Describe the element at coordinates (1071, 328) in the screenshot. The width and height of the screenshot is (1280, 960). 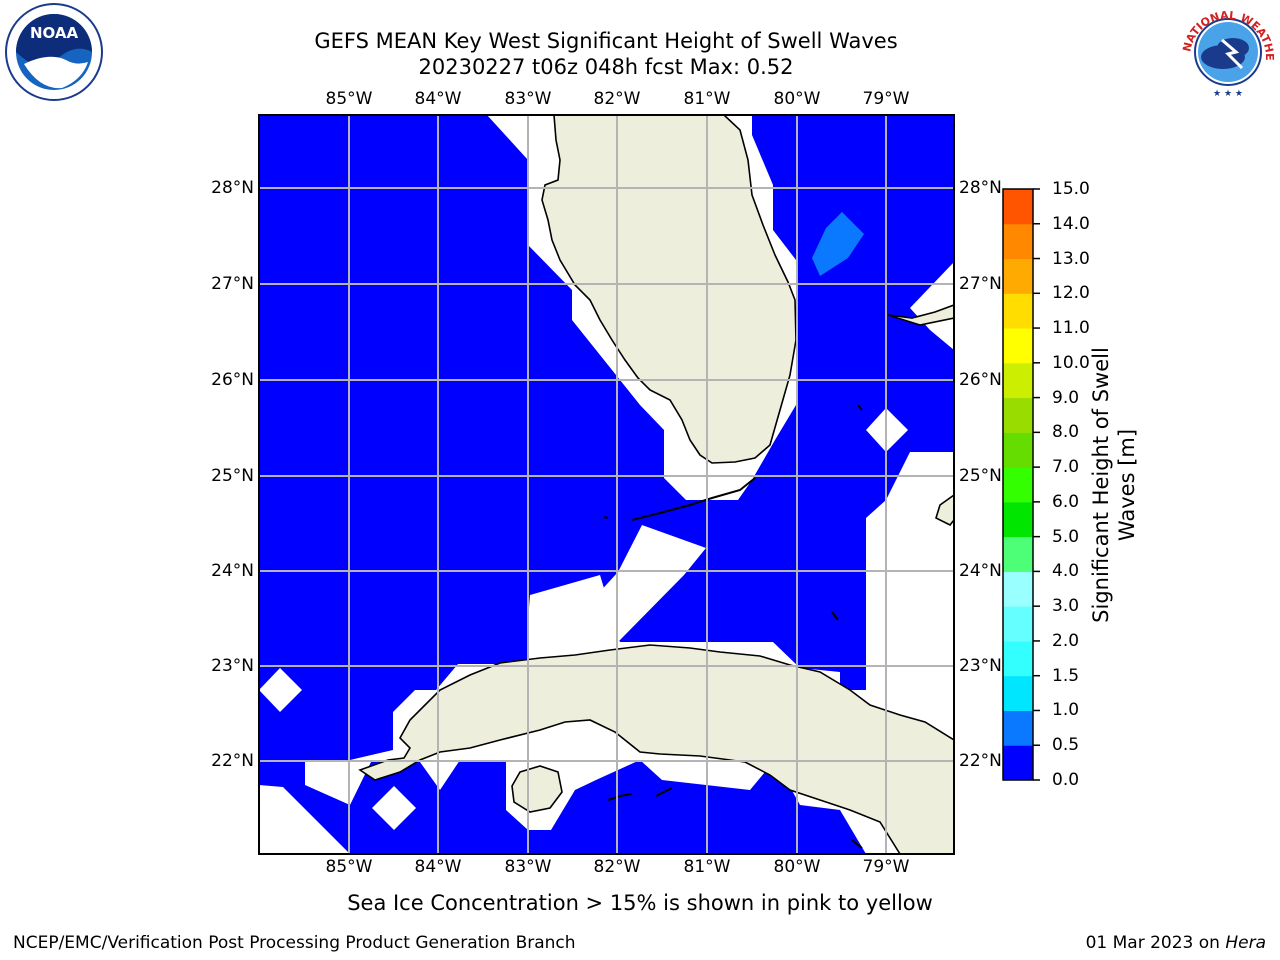
I see `colorbar-tick-label: 11.0` at that location.